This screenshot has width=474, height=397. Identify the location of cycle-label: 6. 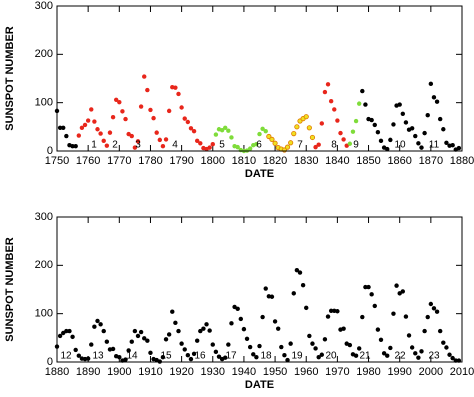
(259, 145).